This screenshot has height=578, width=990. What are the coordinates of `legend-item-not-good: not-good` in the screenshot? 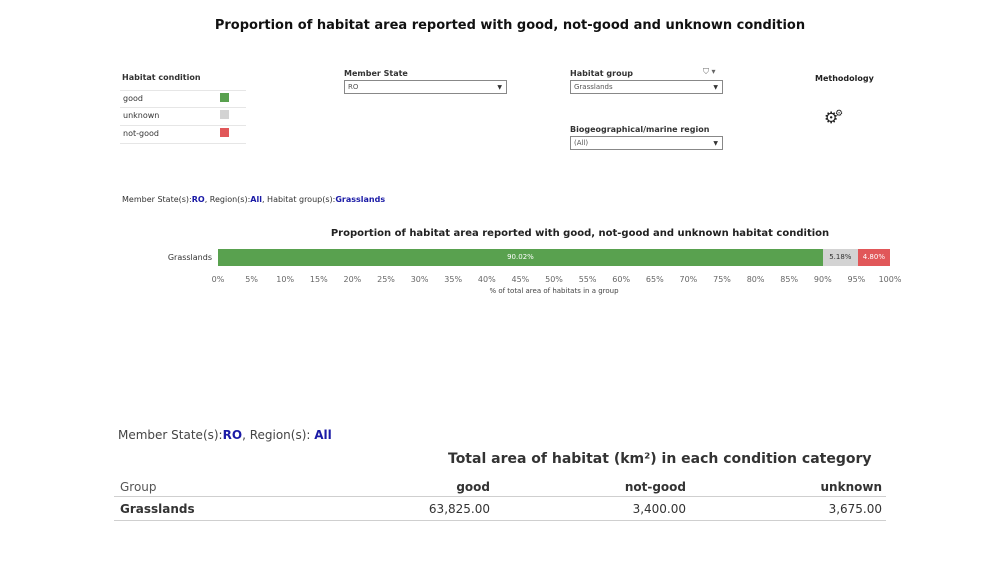 It's located at (183, 135).